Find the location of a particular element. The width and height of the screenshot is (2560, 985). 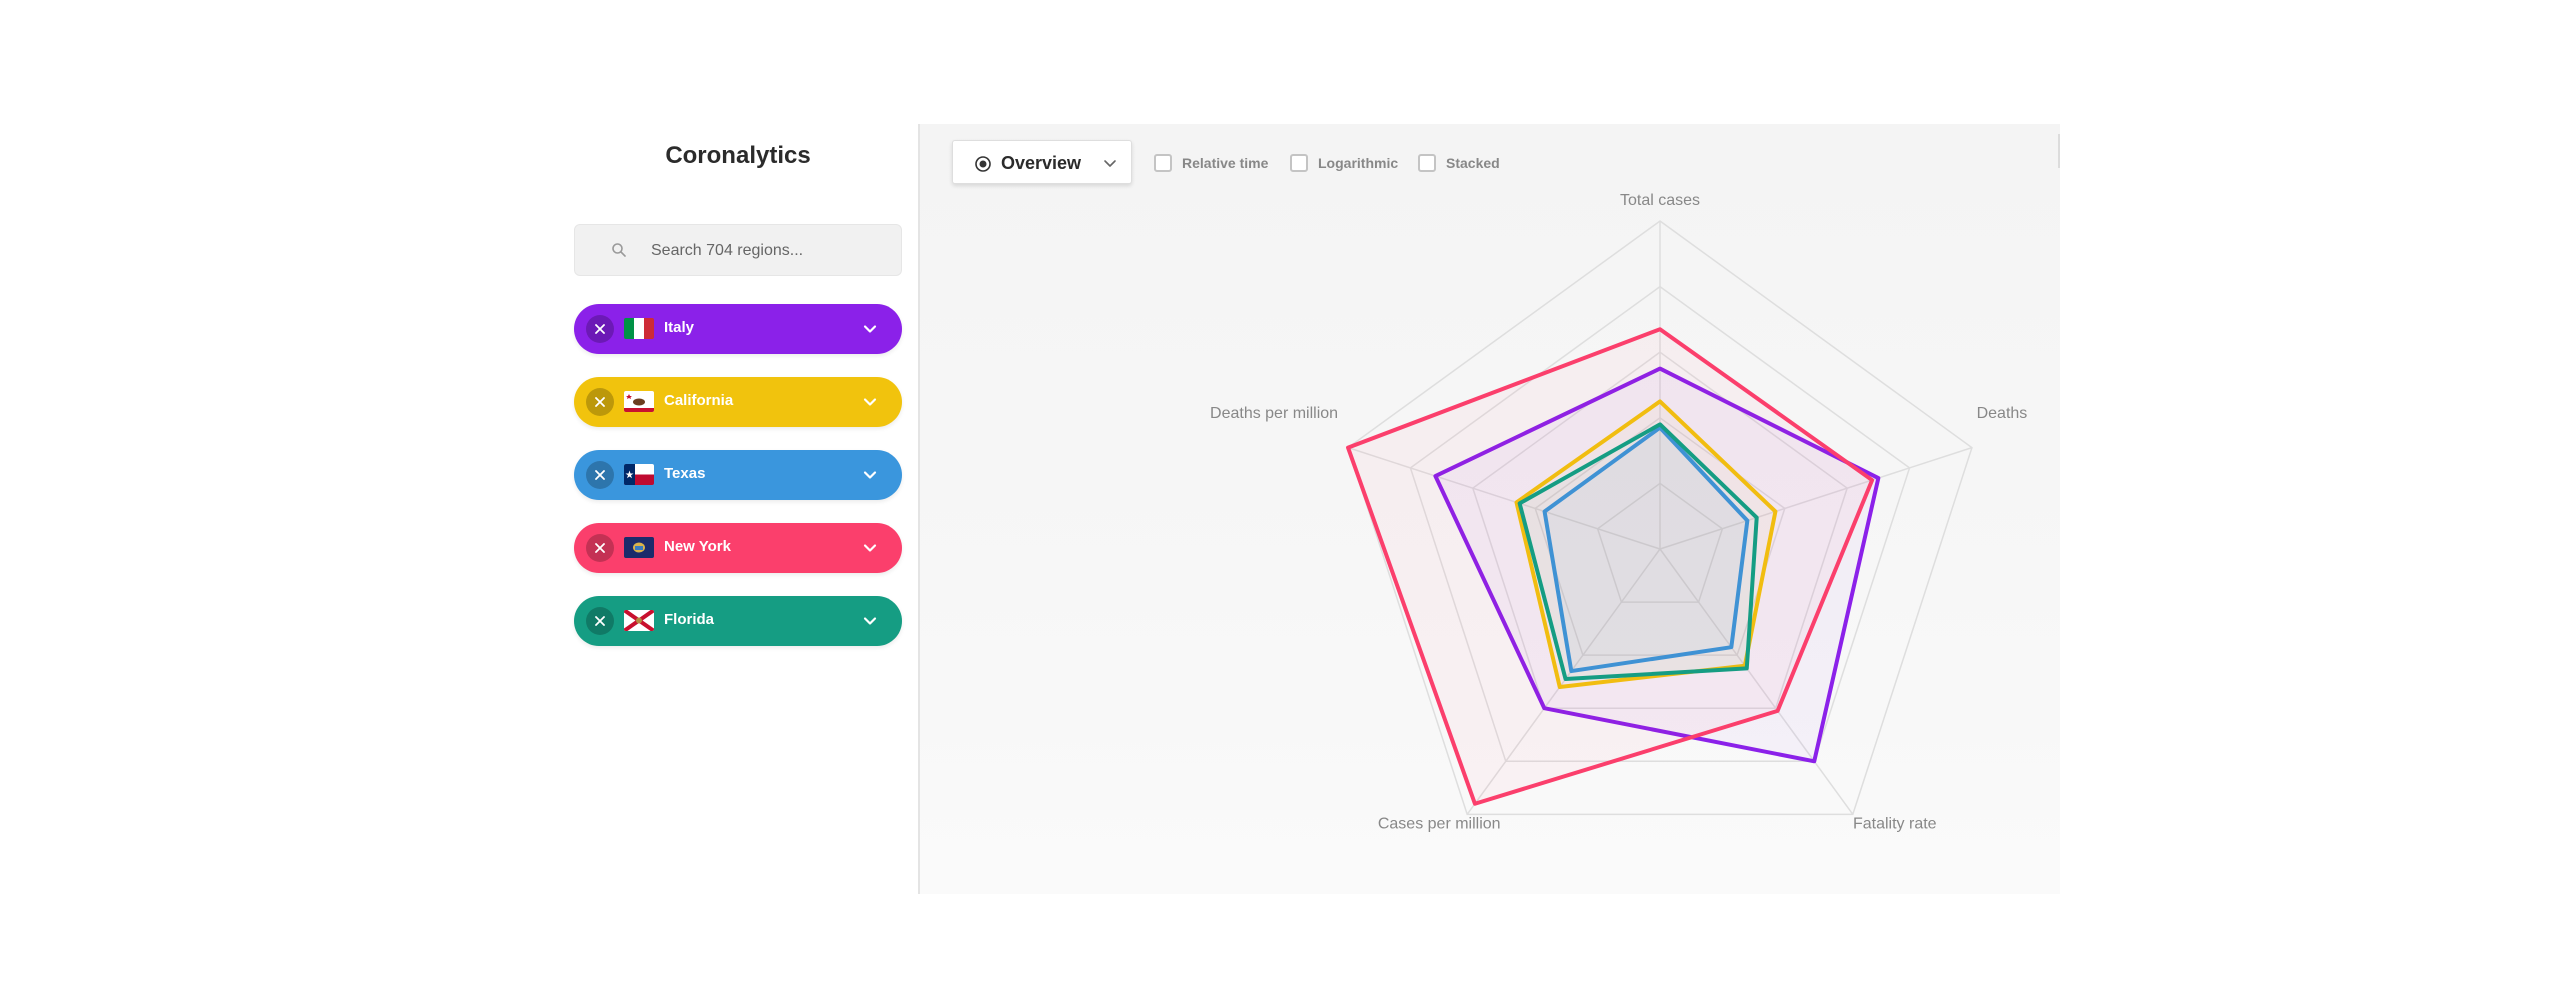

logarithmic-checkbox is located at coordinates (1299, 163).